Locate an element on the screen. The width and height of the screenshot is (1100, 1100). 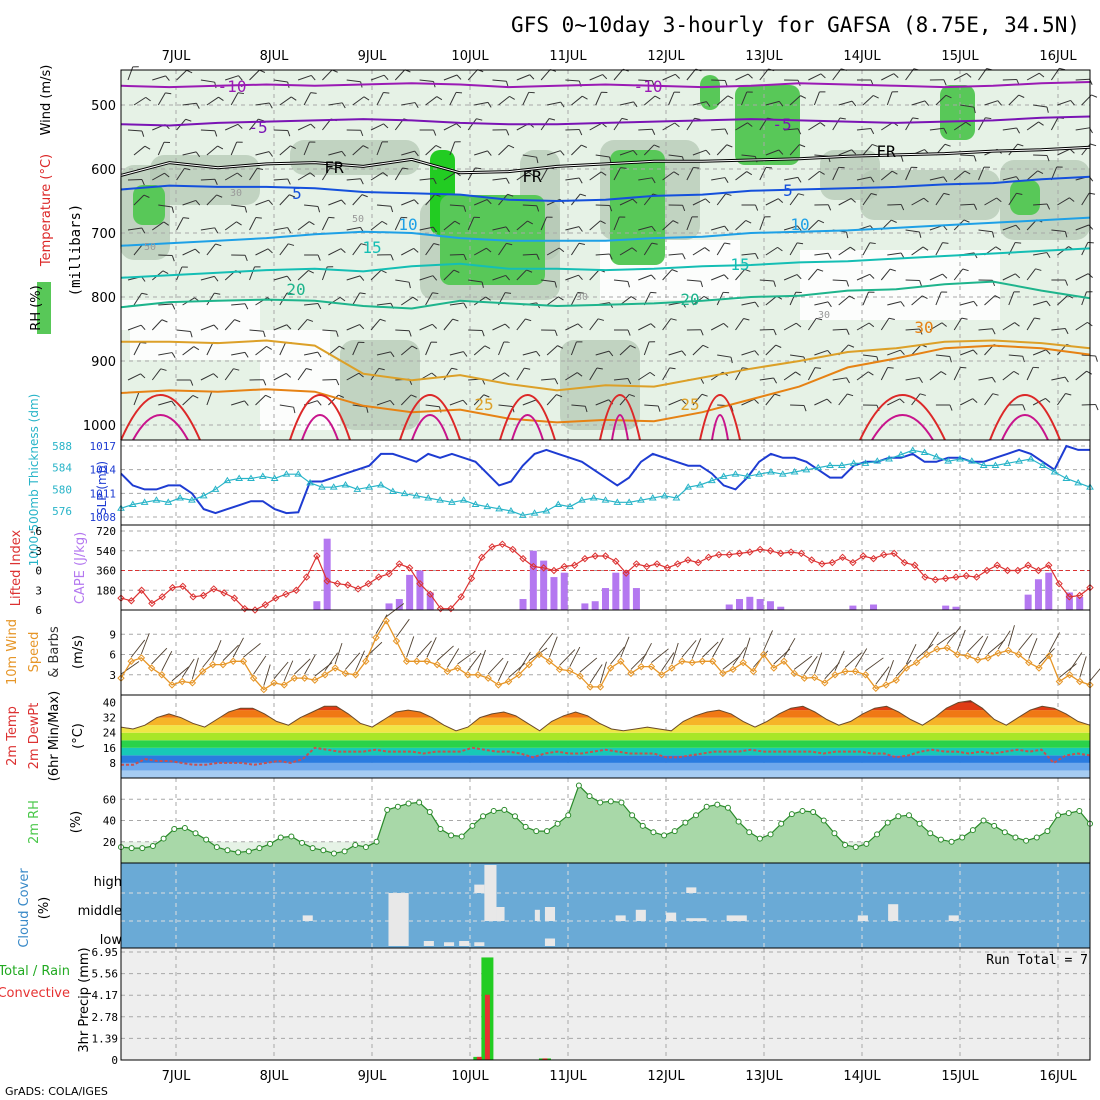
thickness-tick-label: 588 is located at coordinates (62, 446).